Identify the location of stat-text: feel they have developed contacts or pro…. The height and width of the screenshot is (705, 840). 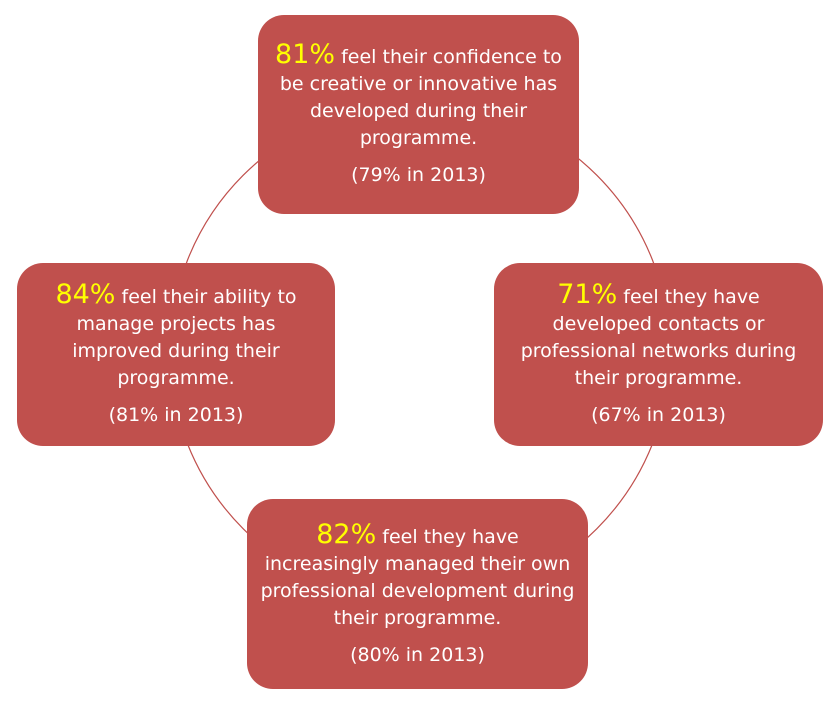
(658, 337).